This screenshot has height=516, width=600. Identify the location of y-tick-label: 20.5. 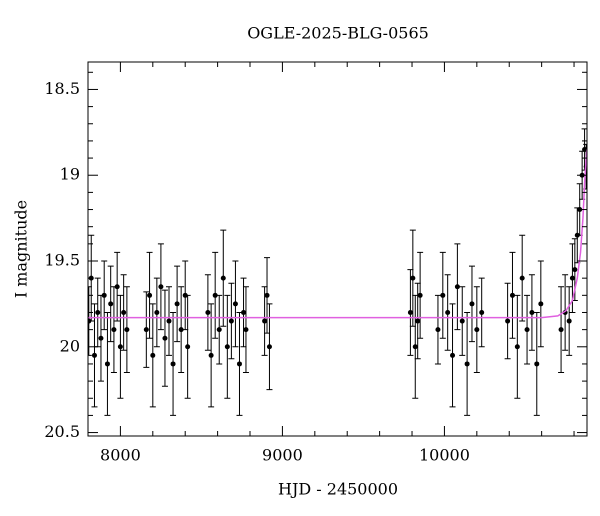
(62, 431).